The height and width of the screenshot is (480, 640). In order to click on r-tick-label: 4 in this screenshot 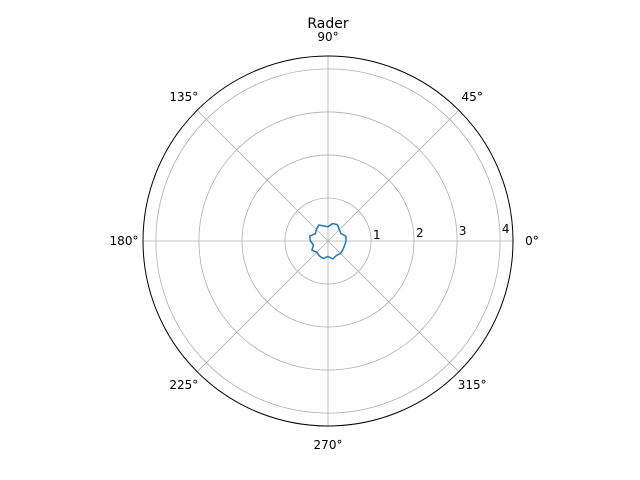, I will do `click(506, 229)`.